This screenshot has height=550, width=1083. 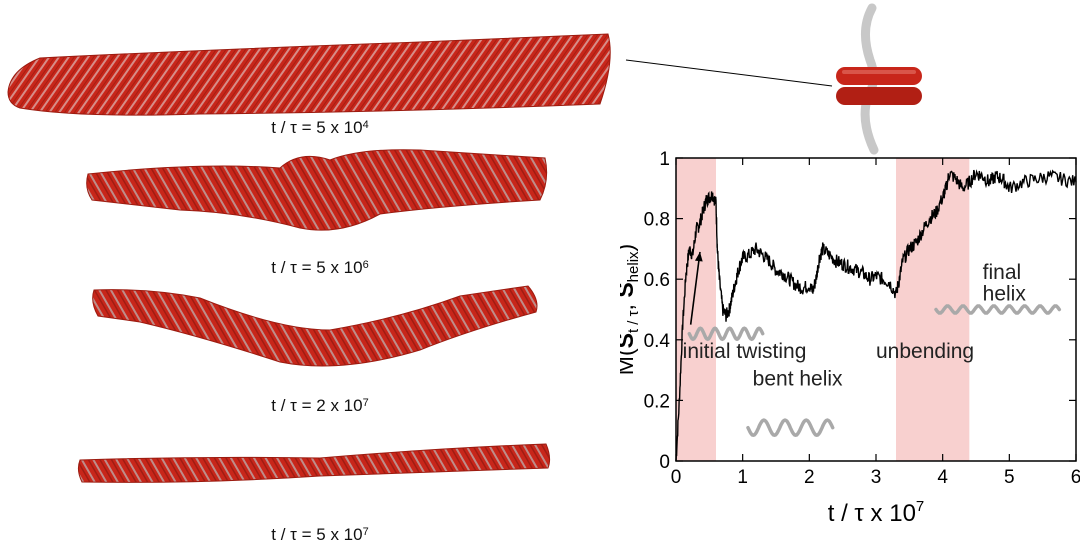 I want to click on snapshot-bent-helix, so click(x=315, y=326).